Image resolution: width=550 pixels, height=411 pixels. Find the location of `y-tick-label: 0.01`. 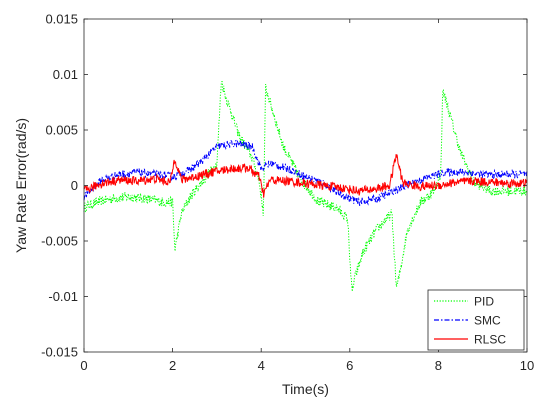

y-tick-label: 0.01 is located at coordinates (65, 74).